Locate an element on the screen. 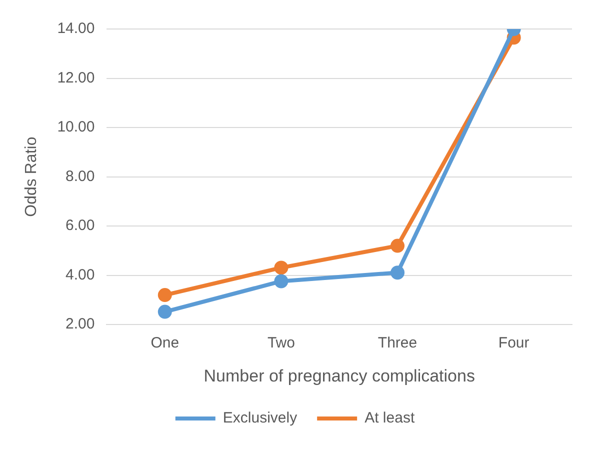 The image size is (600, 454). y-axis-title: Odds Ratio is located at coordinates (31, 176).